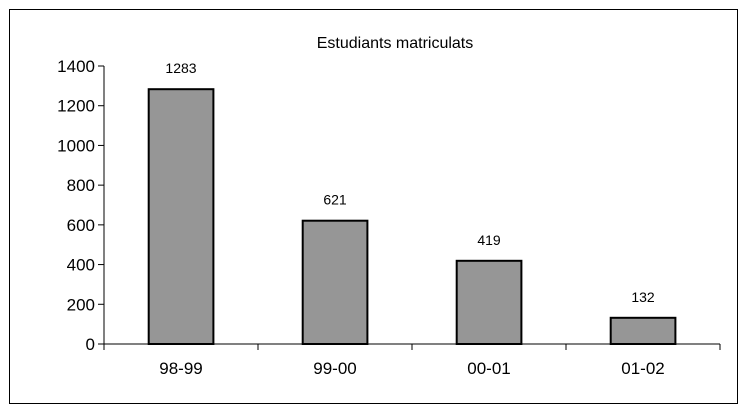 This screenshot has height=419, width=752. What do you see at coordinates (395, 43) in the screenshot?
I see `chart-title: Estudiants matriculats` at bounding box center [395, 43].